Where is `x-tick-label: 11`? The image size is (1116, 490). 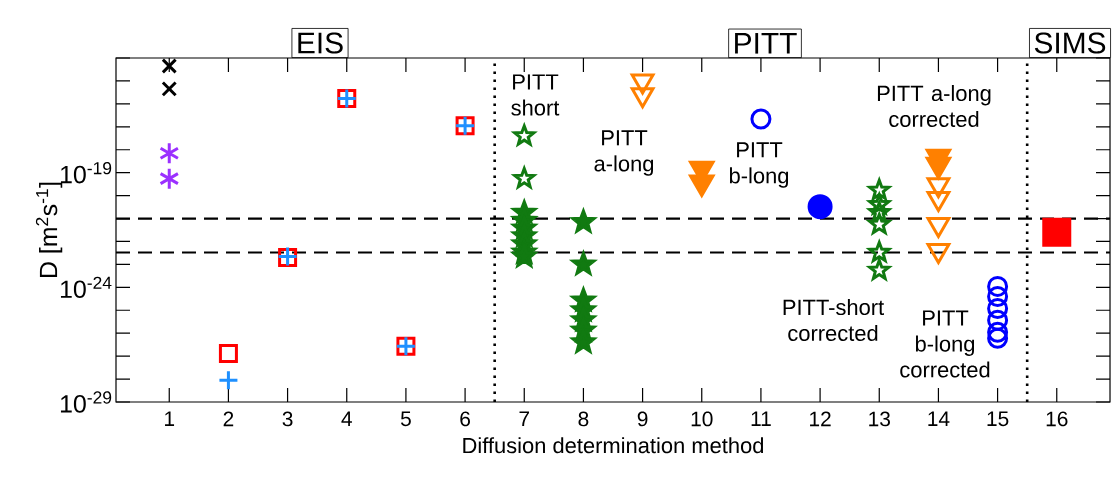 x-tick-label: 11 is located at coordinates (761, 418).